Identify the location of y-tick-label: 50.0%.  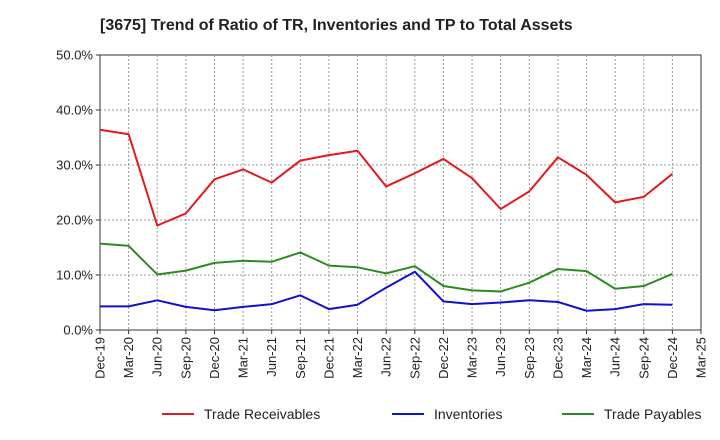
(74, 55).